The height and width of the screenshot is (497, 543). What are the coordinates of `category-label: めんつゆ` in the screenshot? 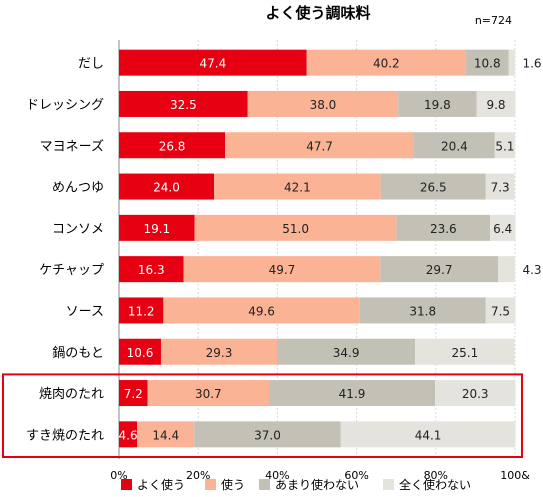 It's located at (78, 188).